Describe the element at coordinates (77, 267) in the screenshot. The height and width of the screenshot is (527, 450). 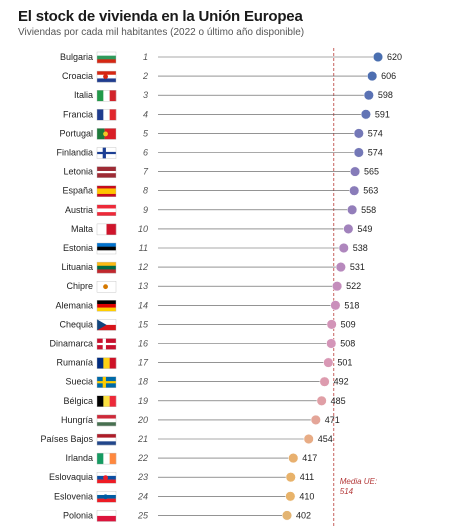
I see `country-label: Lituania` at that location.